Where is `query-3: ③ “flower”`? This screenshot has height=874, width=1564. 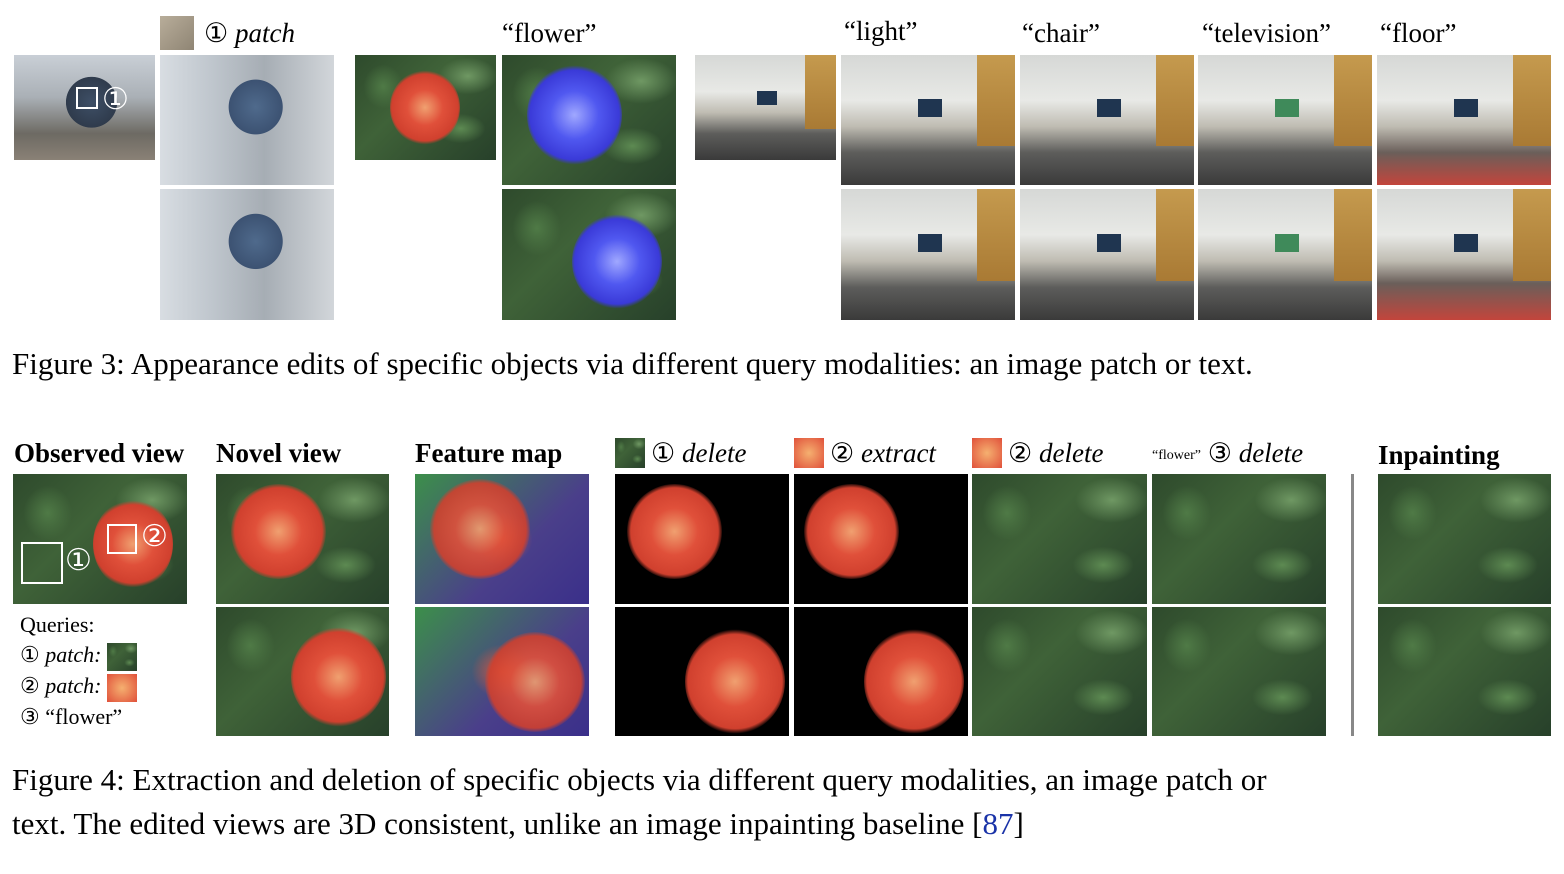 query-3: ③ “flower” is located at coordinates (71, 716).